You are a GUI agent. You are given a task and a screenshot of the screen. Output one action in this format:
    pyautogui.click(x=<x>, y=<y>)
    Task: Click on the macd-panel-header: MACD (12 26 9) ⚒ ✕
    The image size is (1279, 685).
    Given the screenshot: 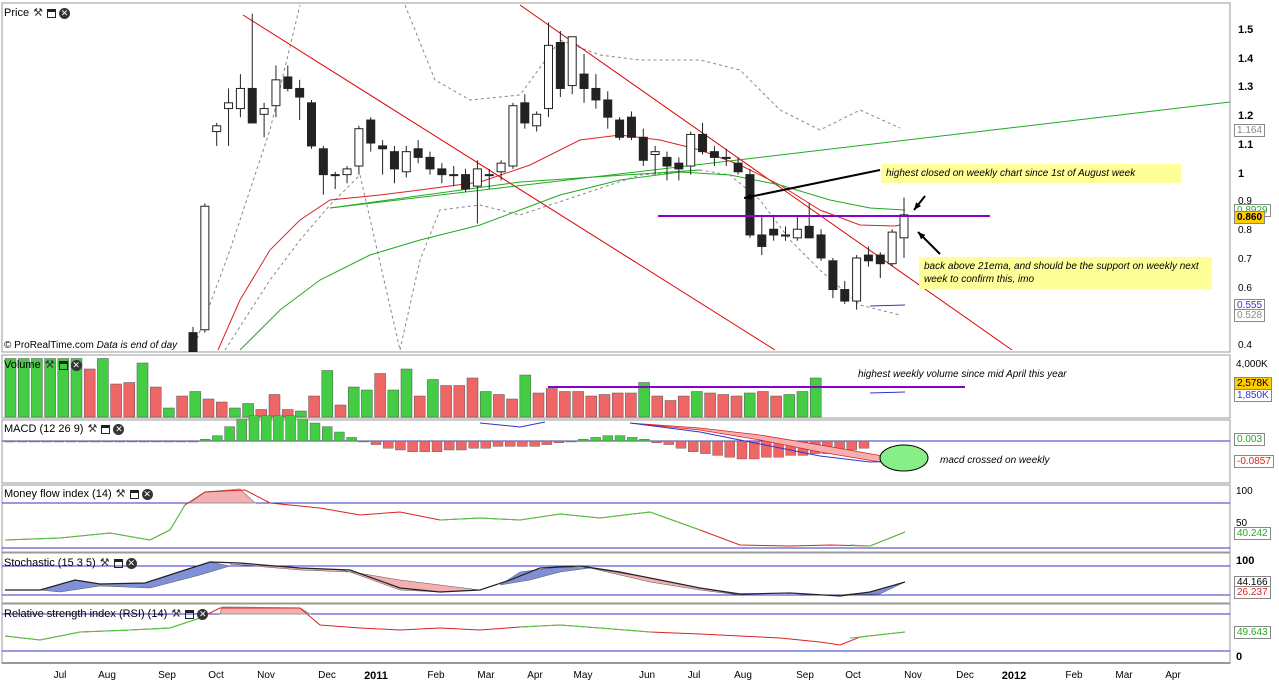 What is the action you would take?
    pyautogui.click(x=64, y=429)
    